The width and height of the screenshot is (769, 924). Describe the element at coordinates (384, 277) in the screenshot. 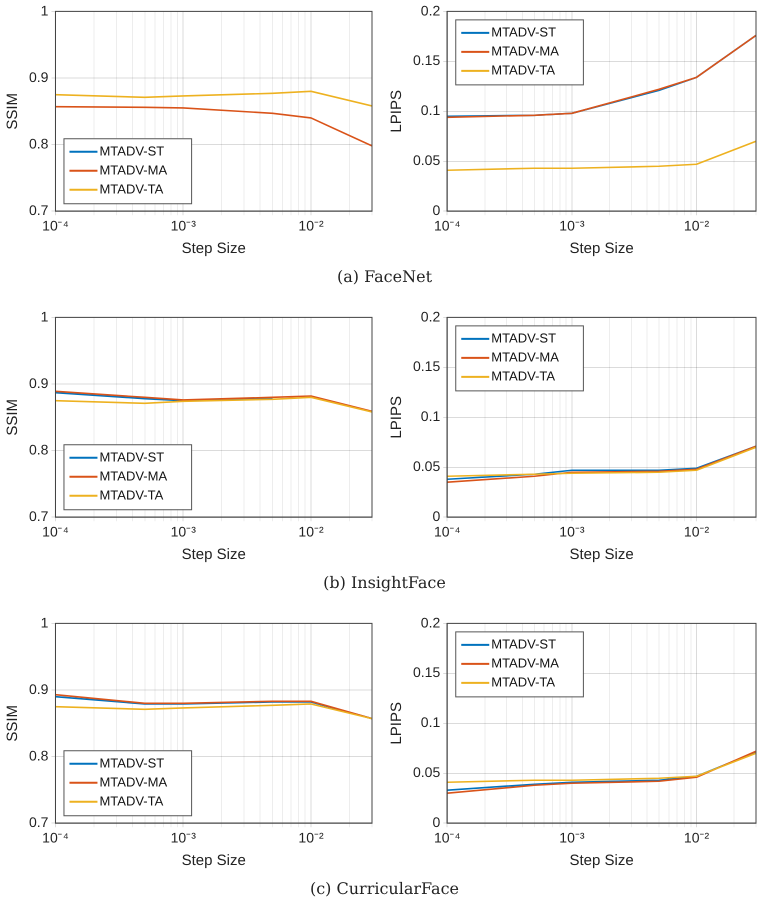

I see `text: (a) FaceNet` at that location.